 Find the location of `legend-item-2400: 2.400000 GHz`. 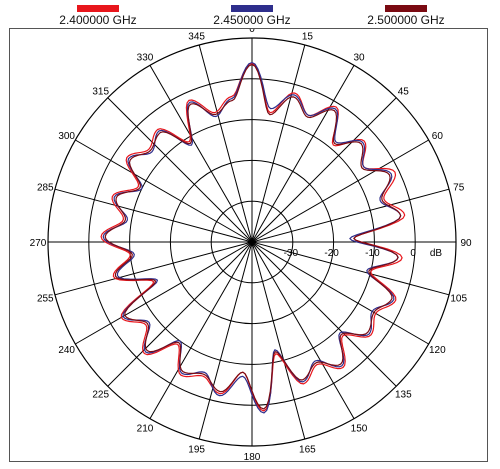

legend-item-2400: 2.400000 GHz is located at coordinates (98, 14).